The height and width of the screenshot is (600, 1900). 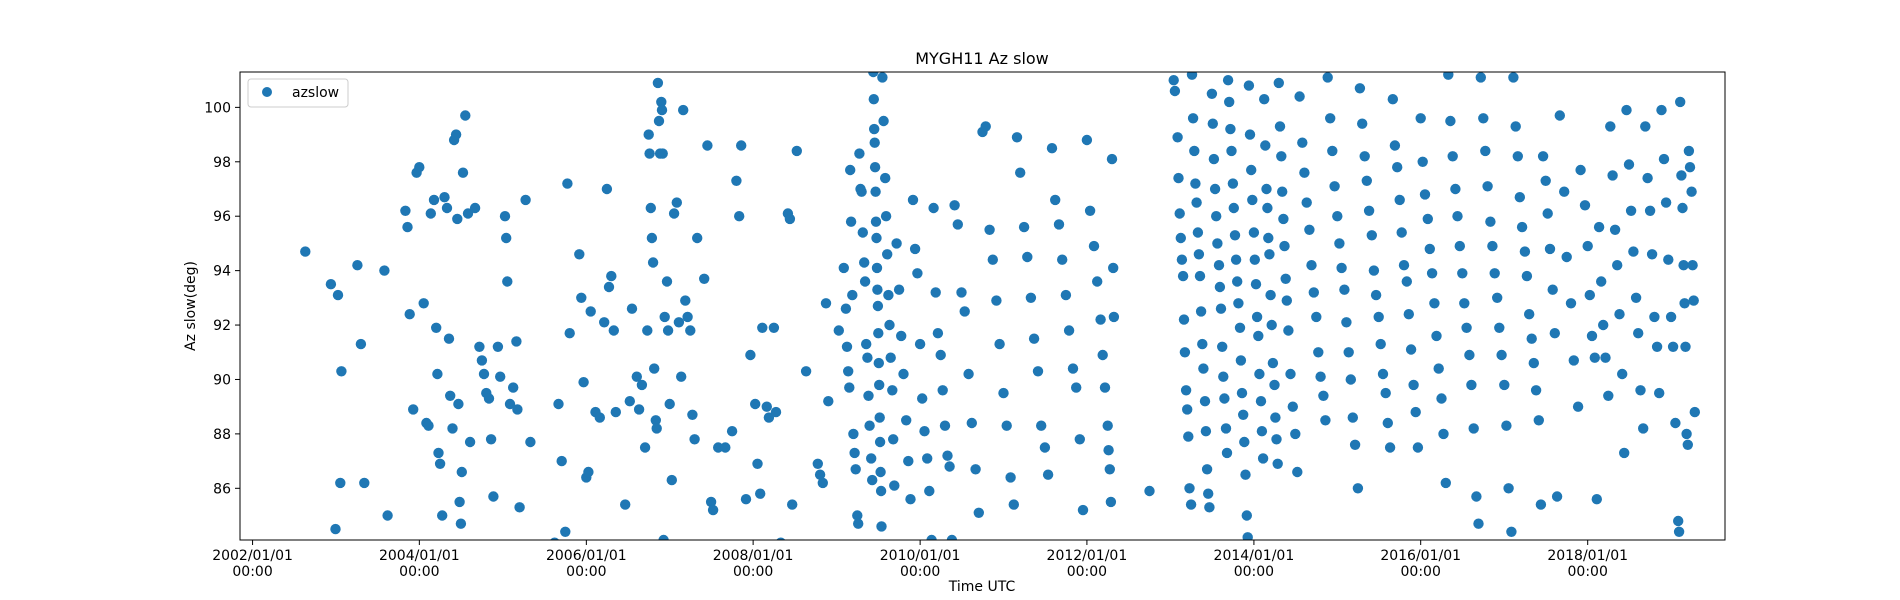 What do you see at coordinates (222, 298) in the screenshot?
I see `y-axis-ticks: 86 88 90 92 94 96 98 100` at bounding box center [222, 298].